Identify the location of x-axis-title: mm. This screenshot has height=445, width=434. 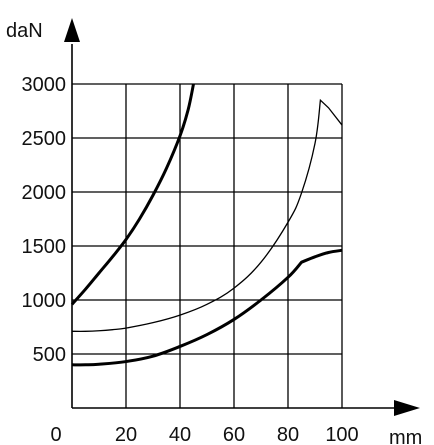
(405, 436).